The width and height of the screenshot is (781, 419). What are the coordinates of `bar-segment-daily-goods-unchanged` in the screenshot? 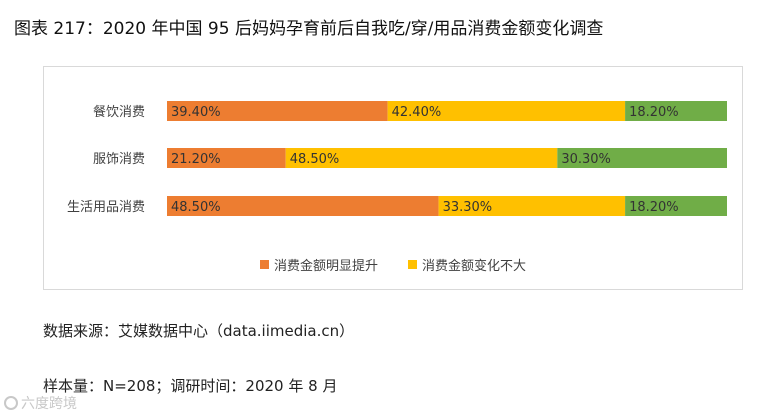 It's located at (532, 206).